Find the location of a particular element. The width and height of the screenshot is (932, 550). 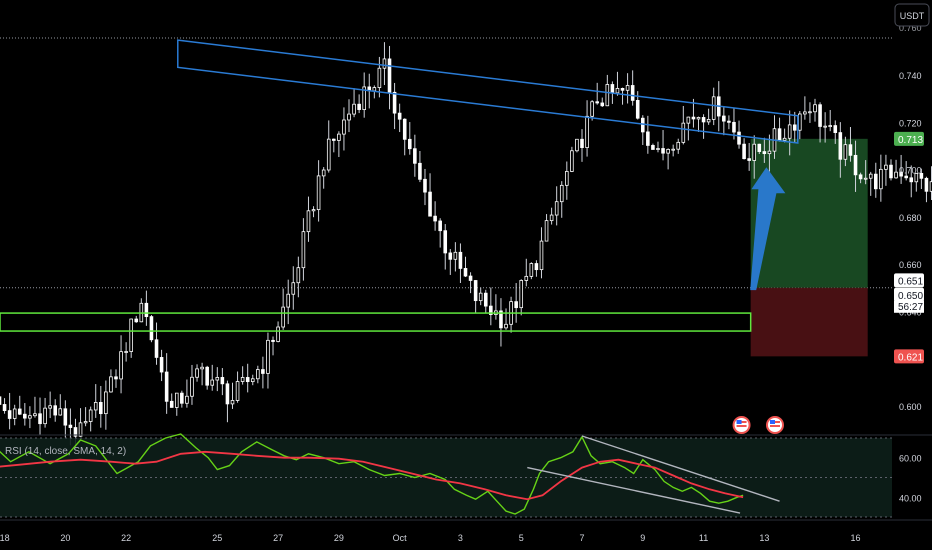

price-marker: 0.651 is located at coordinates (909, 280).